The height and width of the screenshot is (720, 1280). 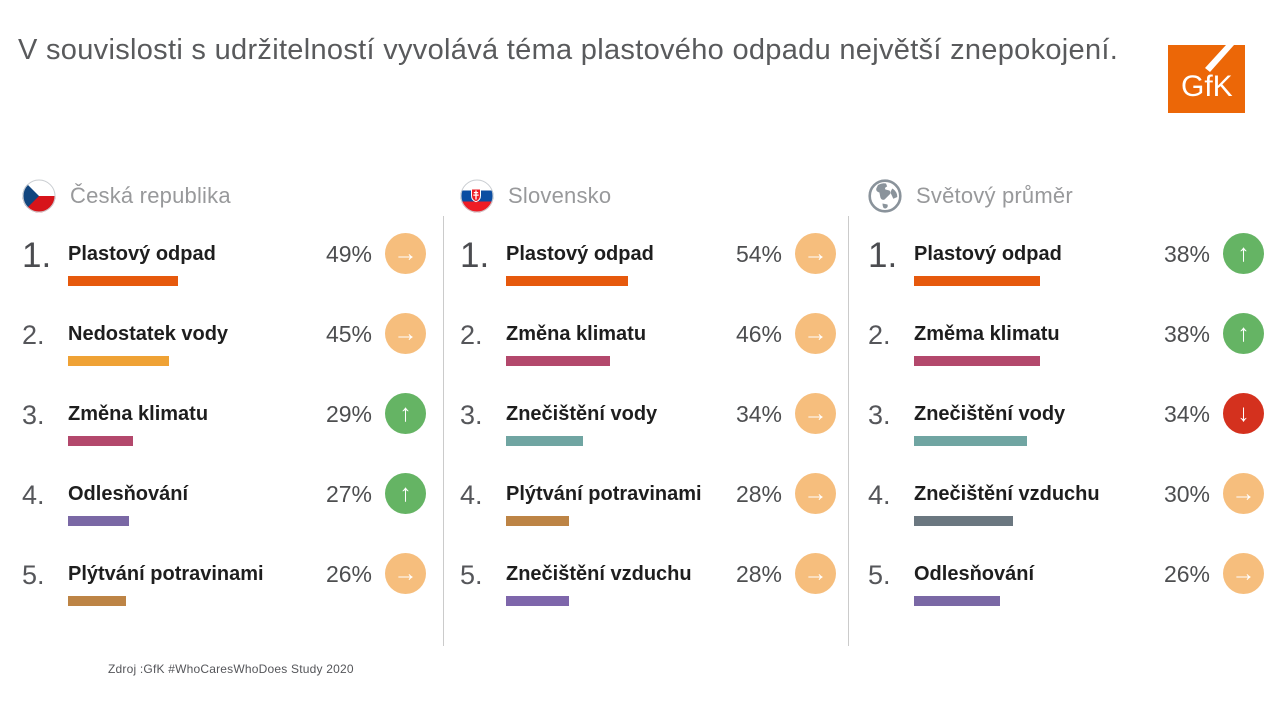 What do you see at coordinates (39, 196) in the screenshot?
I see `czech-flag-icon` at bounding box center [39, 196].